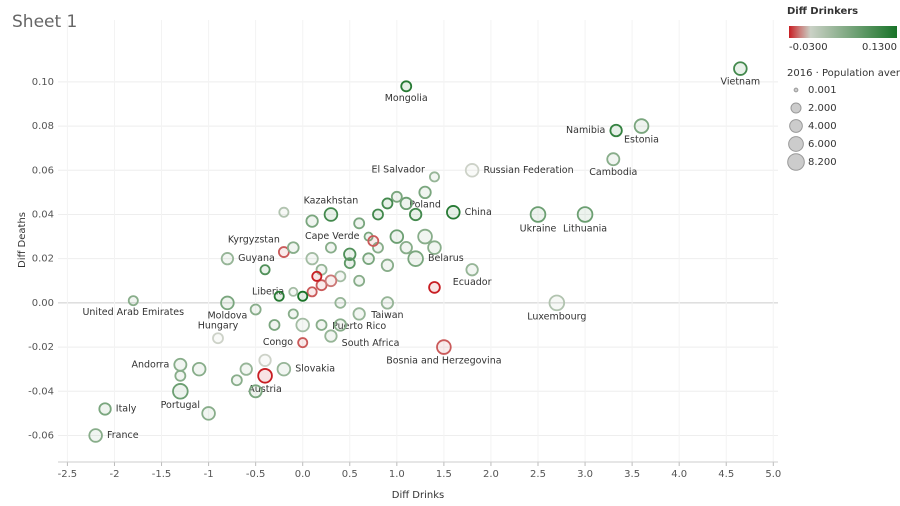  What do you see at coordinates (126, 408) in the screenshot?
I see `point-label: Italy` at bounding box center [126, 408].